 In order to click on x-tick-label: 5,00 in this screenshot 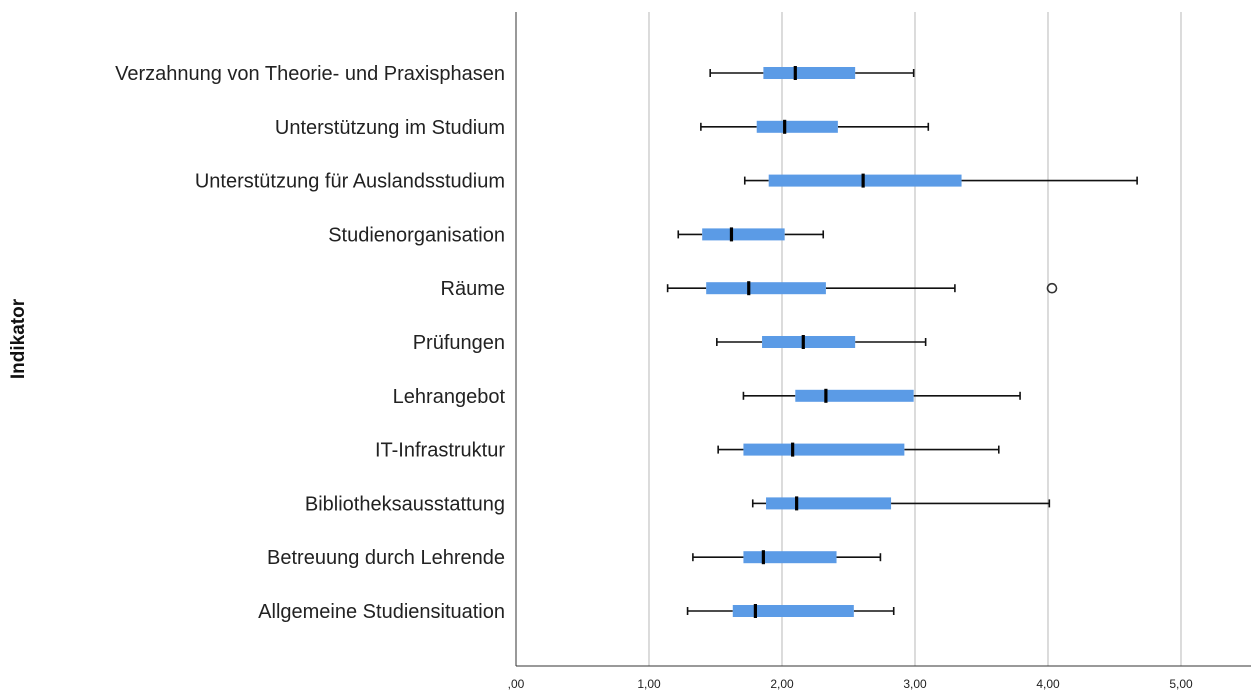, I will do `click(1181, 684)`.